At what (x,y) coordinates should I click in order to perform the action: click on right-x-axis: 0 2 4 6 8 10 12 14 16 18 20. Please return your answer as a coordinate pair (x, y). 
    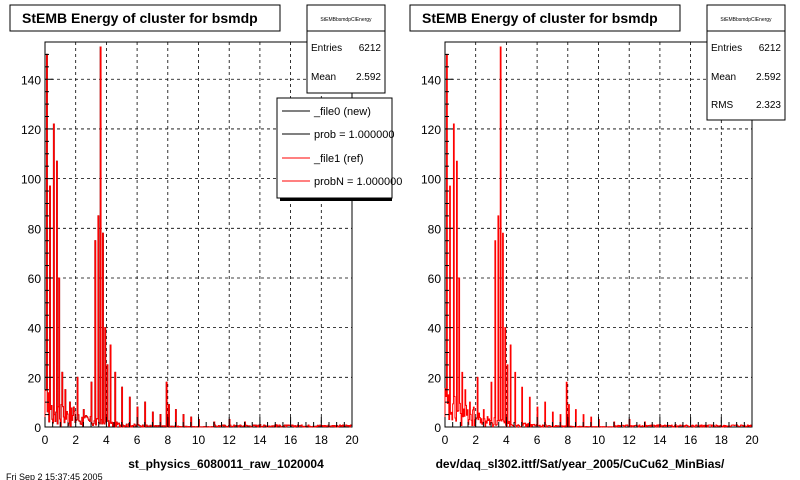
    Looking at the image, I should click on (600, 432).